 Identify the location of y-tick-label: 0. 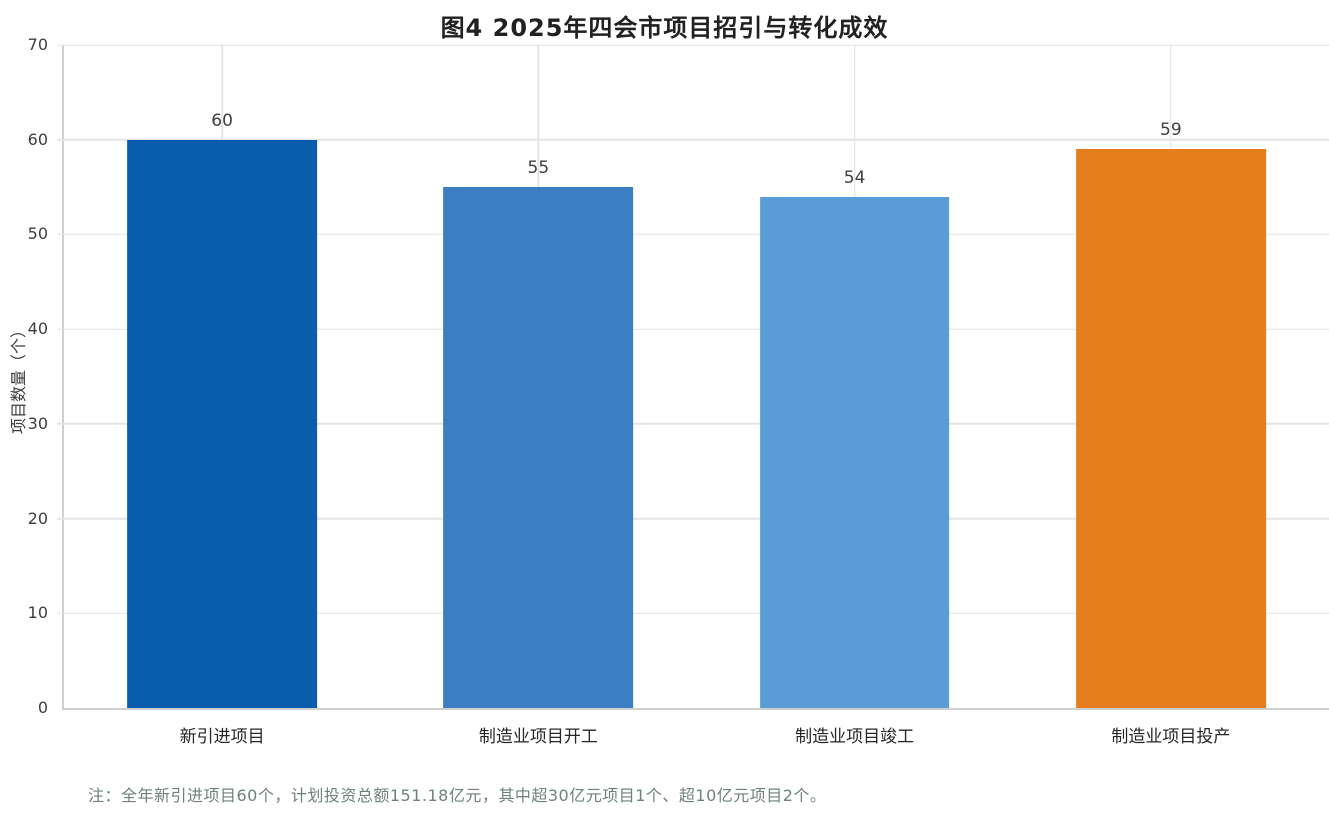
(42, 707).